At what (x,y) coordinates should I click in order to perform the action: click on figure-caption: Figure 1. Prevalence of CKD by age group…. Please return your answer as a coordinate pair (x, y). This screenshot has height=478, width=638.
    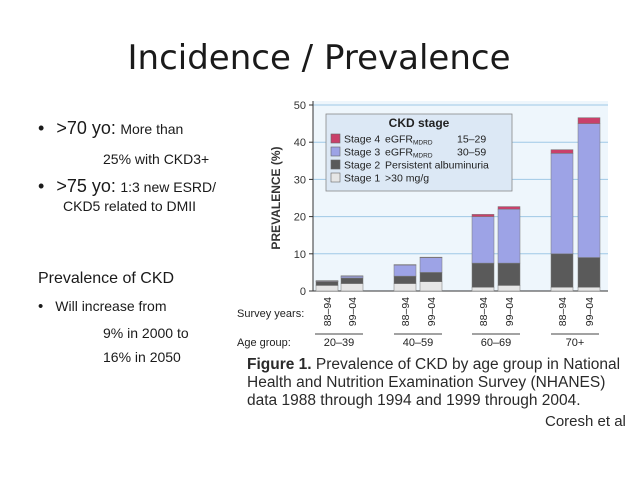
    Looking at the image, I should click on (442, 383).